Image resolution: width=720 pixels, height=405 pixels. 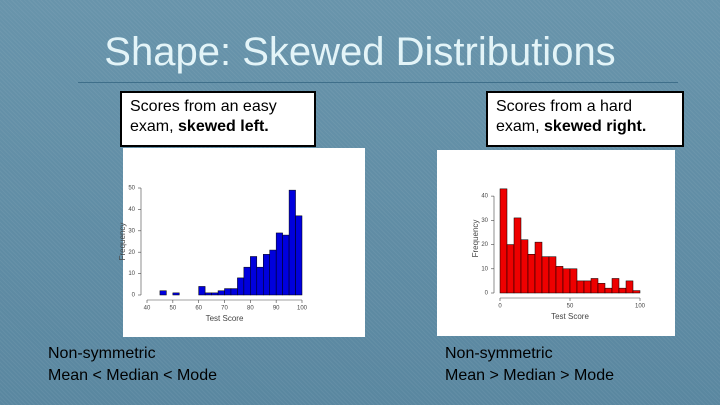 What do you see at coordinates (276, 309) in the screenshot?
I see `x-tick-label: 90` at bounding box center [276, 309].